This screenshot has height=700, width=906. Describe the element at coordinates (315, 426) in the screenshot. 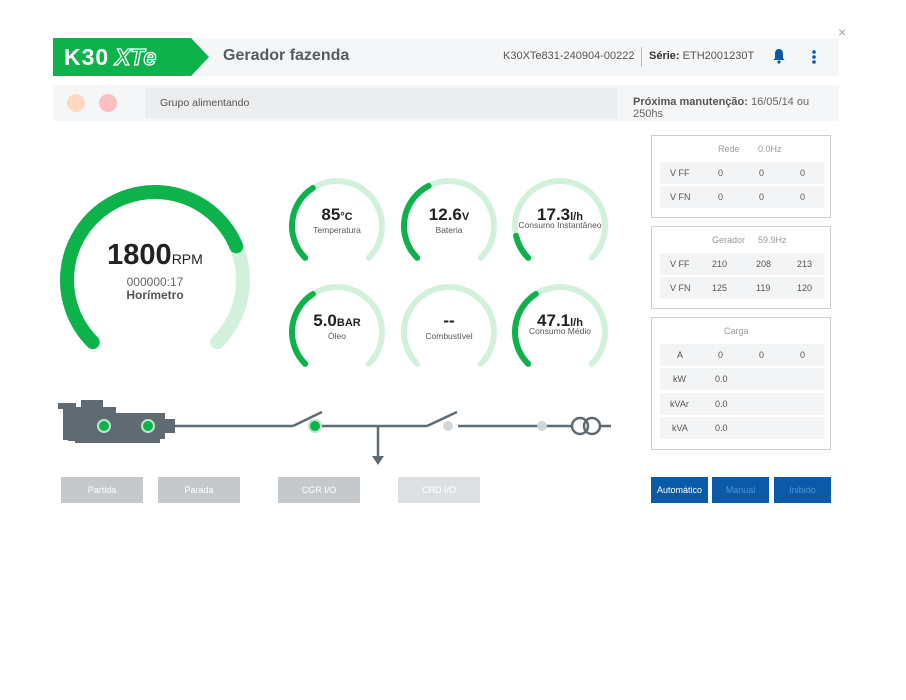

I see `cgr-breaker-indicator` at that location.